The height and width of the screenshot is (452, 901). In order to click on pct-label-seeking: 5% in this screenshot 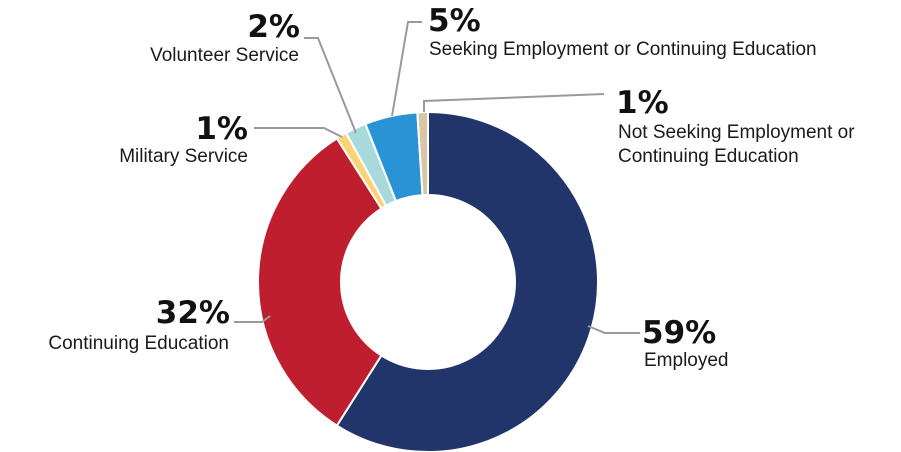, I will do `click(454, 21)`.